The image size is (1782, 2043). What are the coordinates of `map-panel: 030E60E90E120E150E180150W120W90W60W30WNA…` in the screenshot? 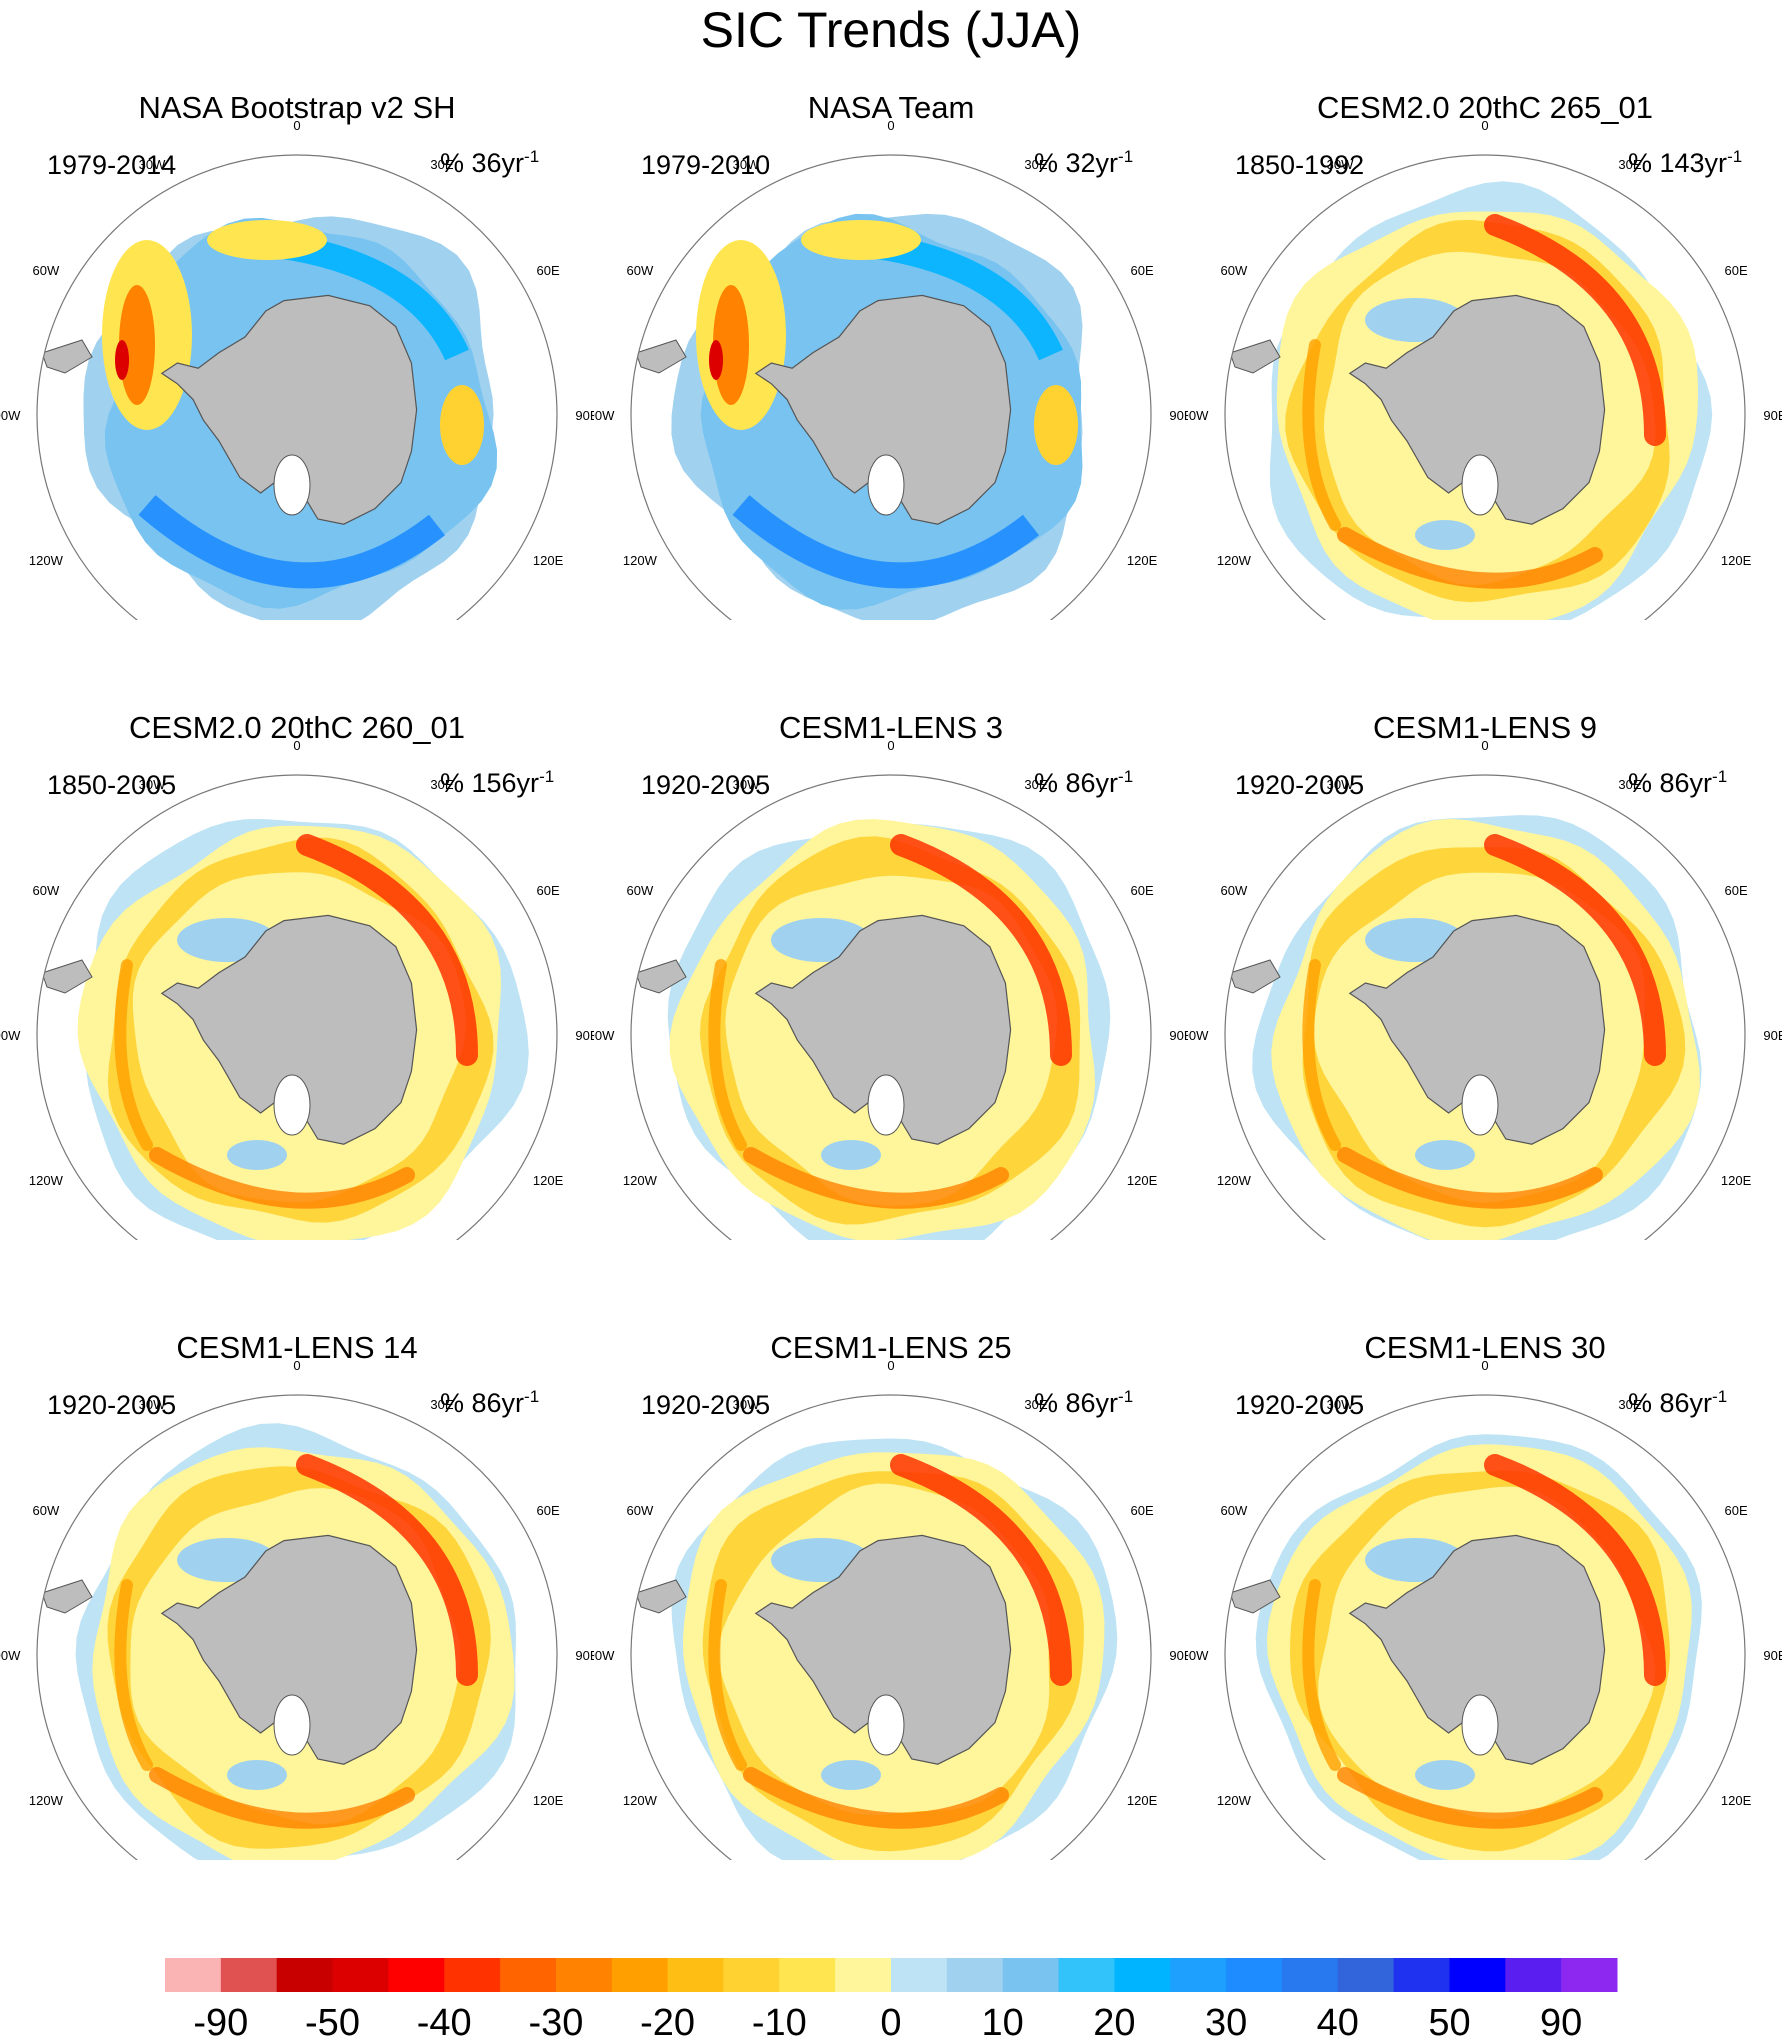 It's located at (297, 310).